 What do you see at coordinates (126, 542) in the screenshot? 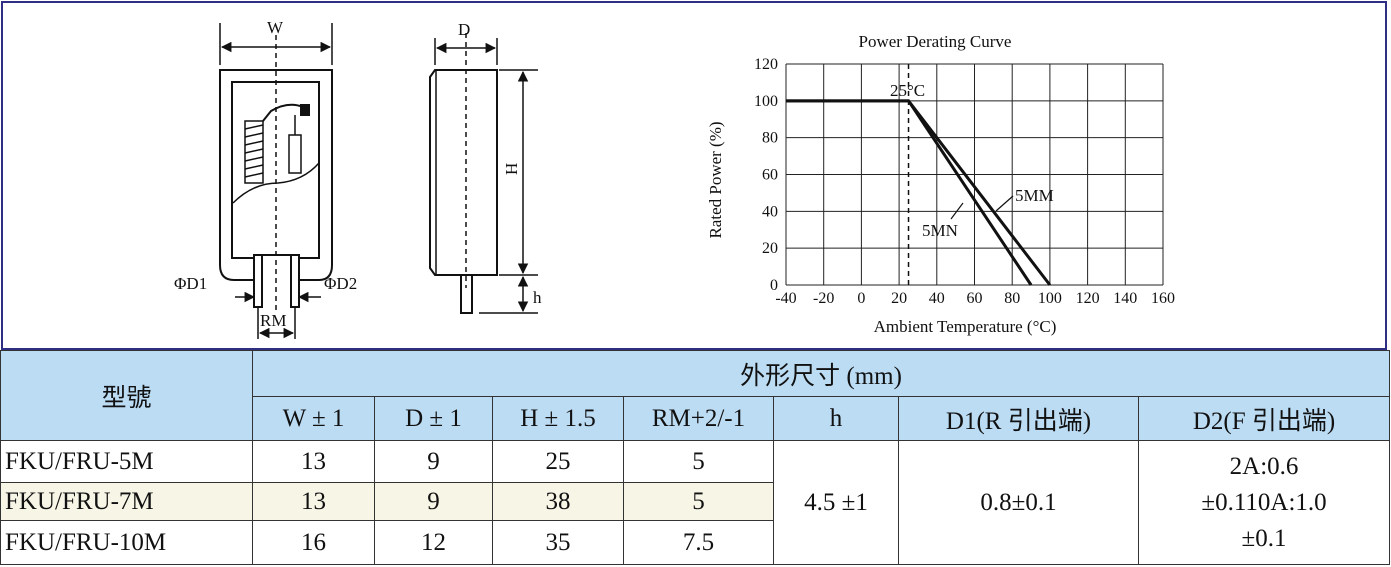
I see `model-cell: FKU/FRU-10M` at bounding box center [126, 542].